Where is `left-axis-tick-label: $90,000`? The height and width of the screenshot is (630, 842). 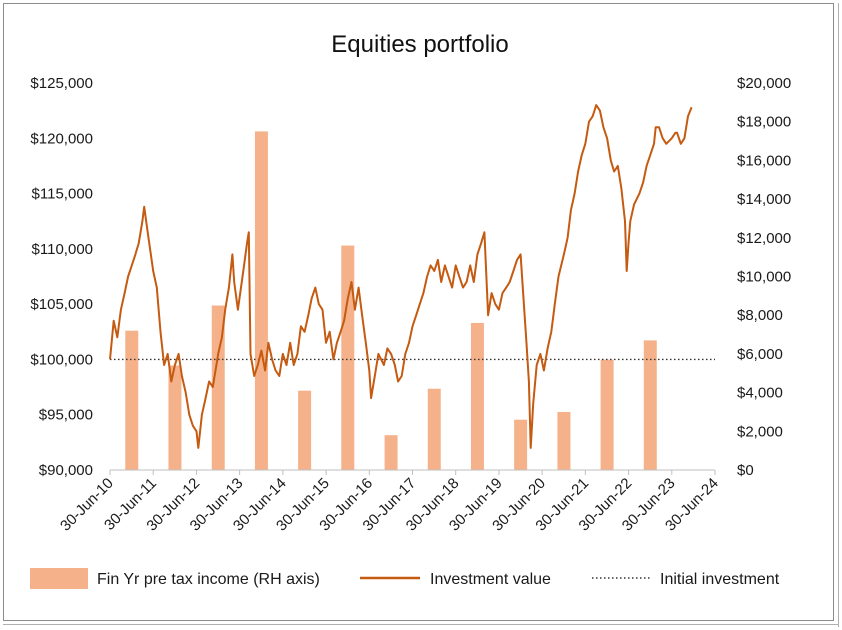 left-axis-tick-label: $90,000 is located at coordinates (66, 470).